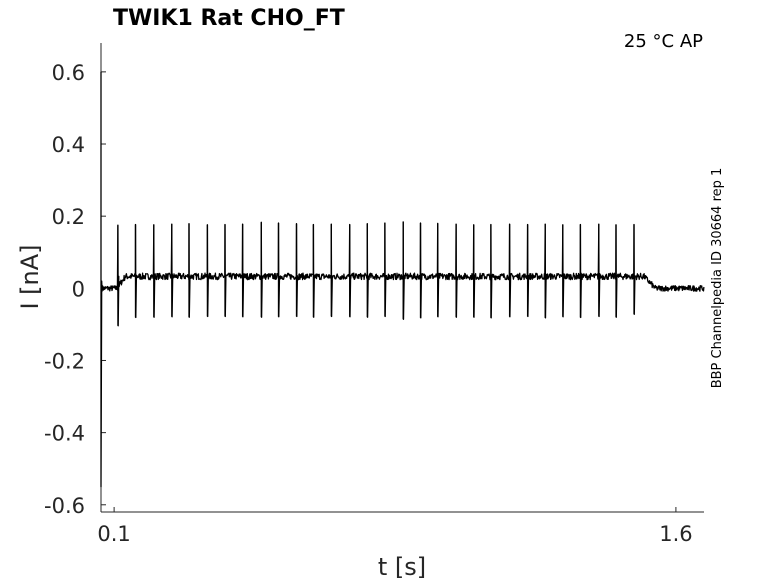 This screenshot has height=583, width=778. I want to click on x-axis-ticks: 0.1 1.6, so click(395, 526).